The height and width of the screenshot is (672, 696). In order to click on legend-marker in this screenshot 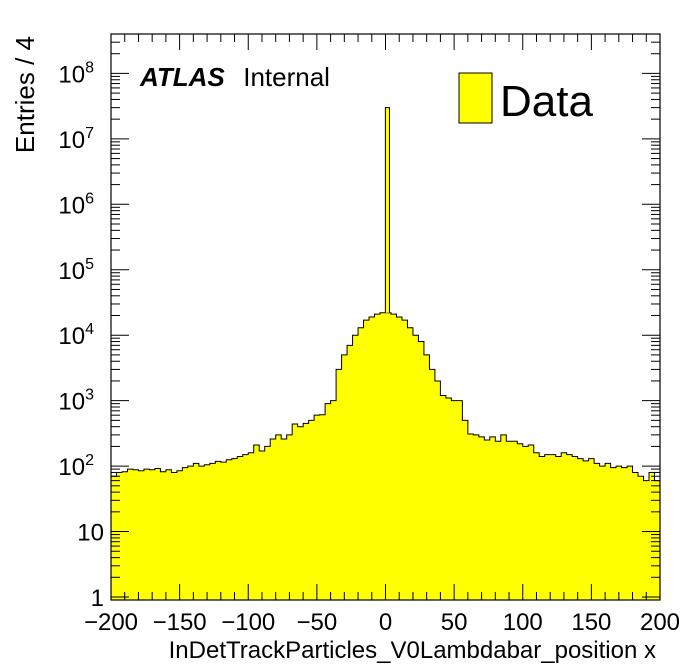, I will do `click(475, 98)`.